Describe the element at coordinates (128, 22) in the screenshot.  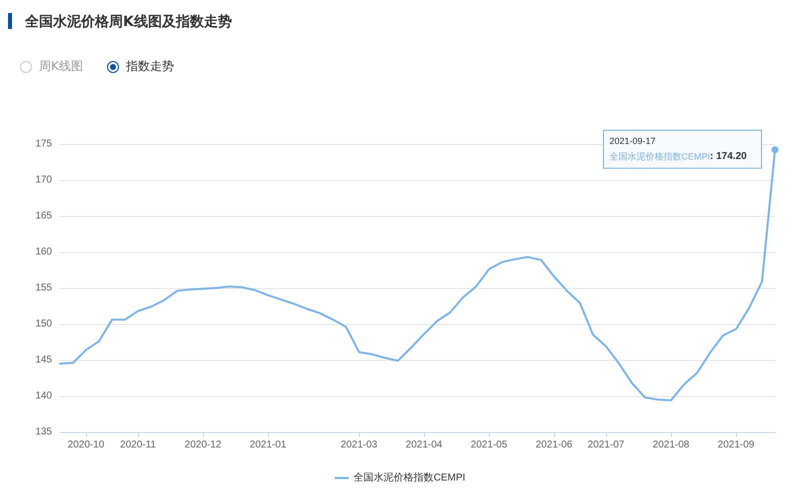
I see `chart-title: 全国水泥价格周K线图及指数走势` at that location.